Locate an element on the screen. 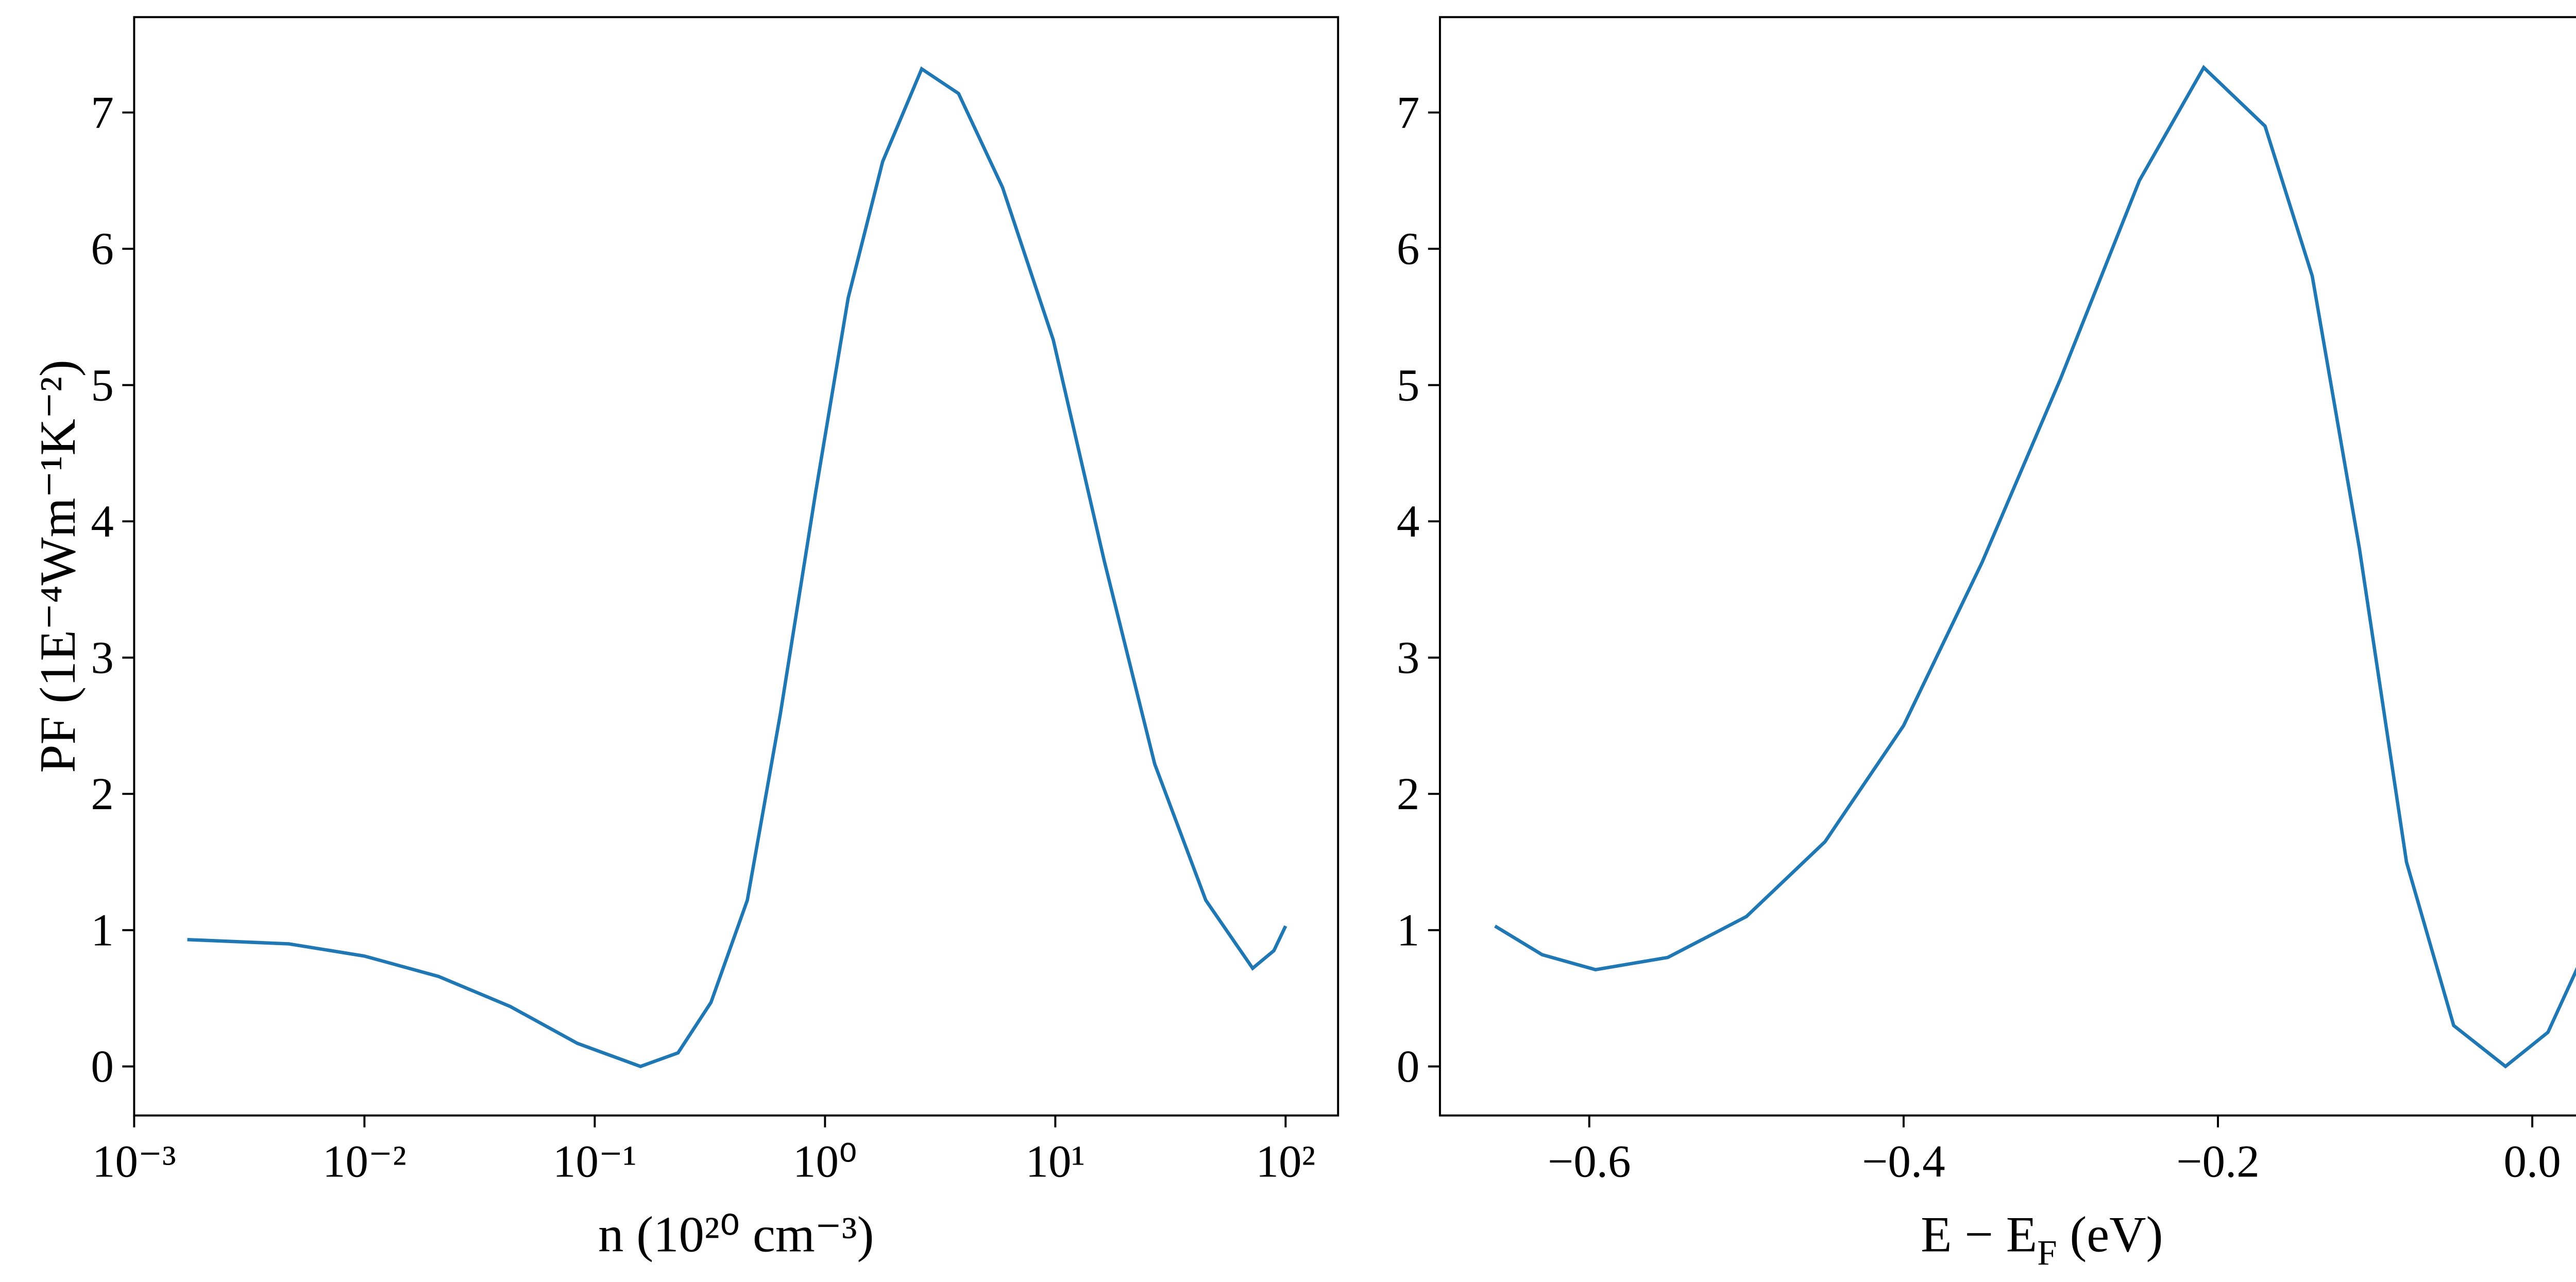  x-tick-label: 10⁰ is located at coordinates (825, 1162).